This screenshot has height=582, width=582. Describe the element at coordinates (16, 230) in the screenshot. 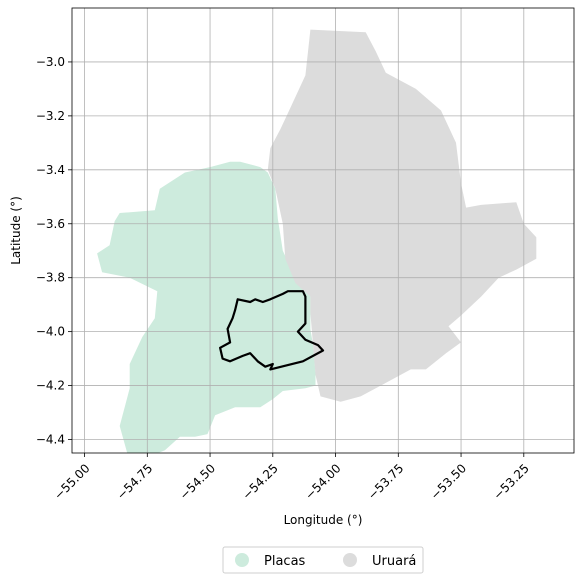

I see `y-axis-label: Latitude (°)` at that location.